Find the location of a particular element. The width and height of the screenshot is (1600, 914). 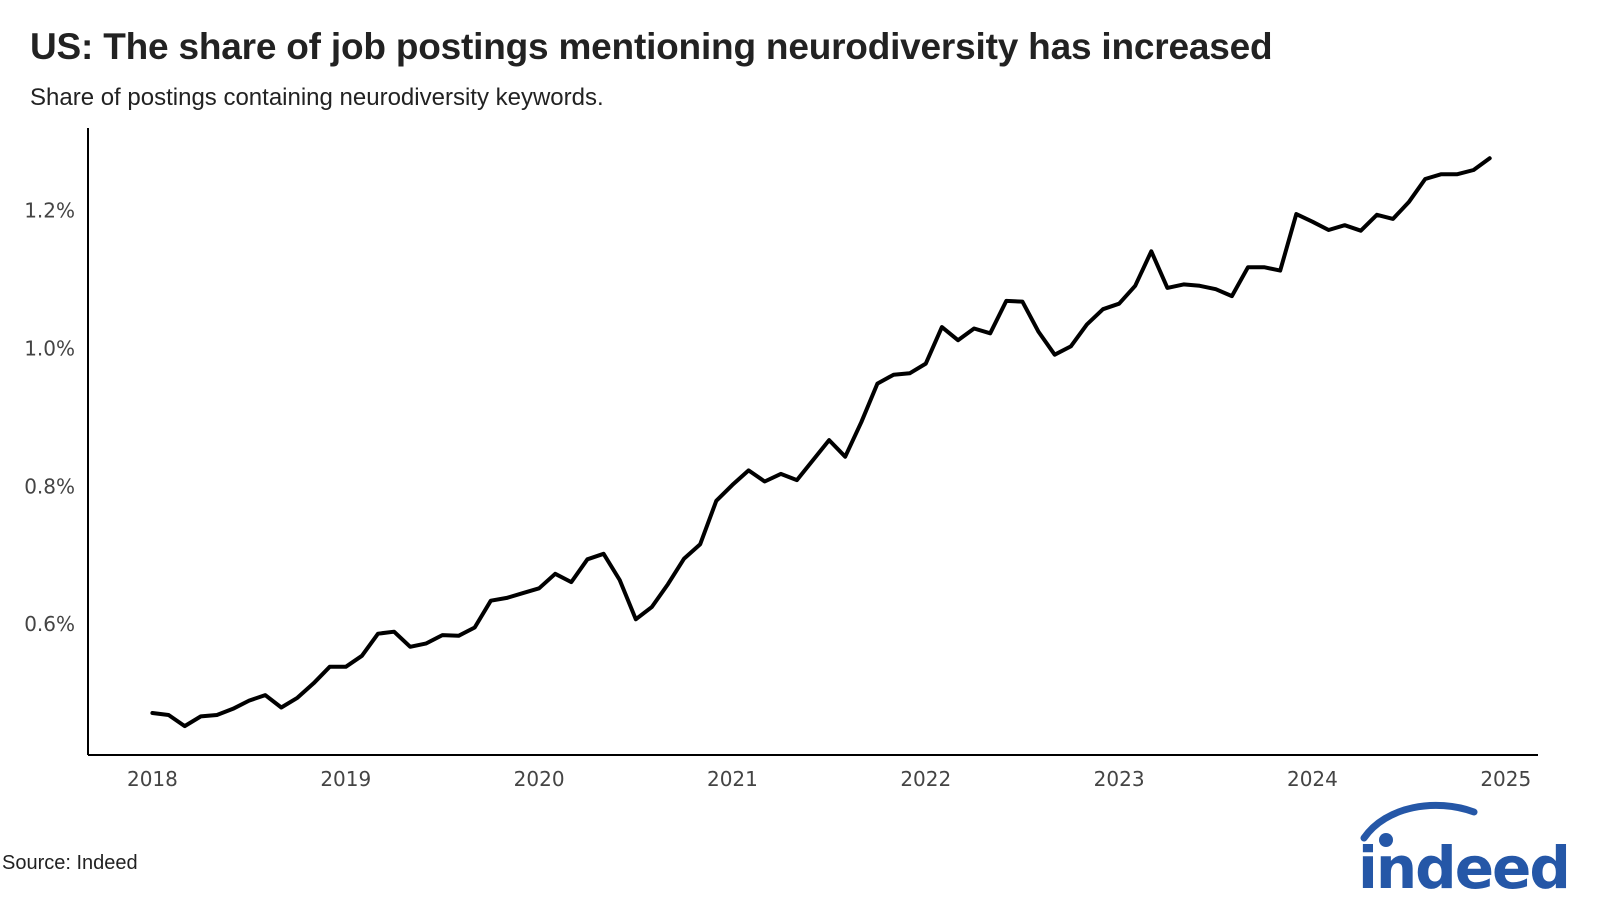

y-tick-label: 0.8% is located at coordinates (49, 486).